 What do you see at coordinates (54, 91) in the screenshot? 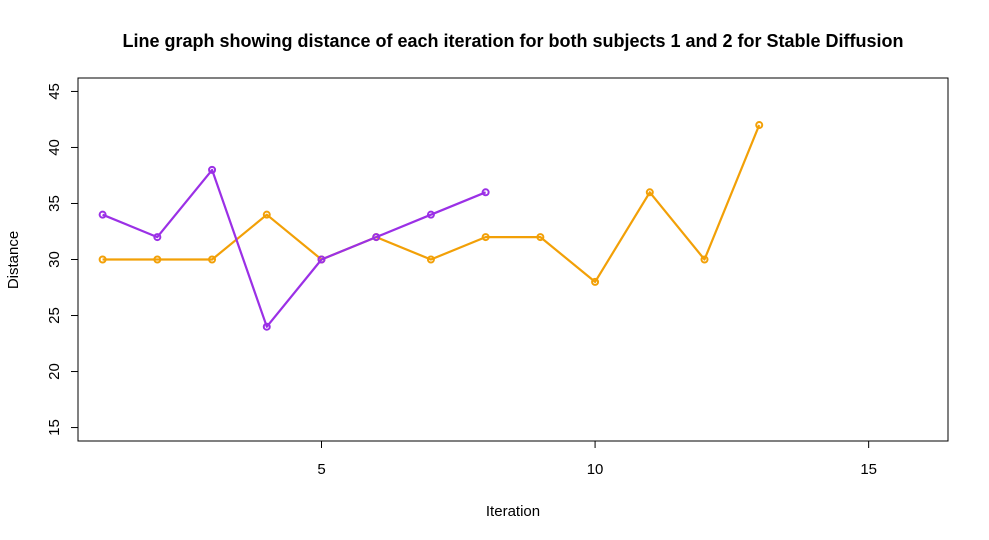
I see `y-tick-label: 45` at bounding box center [54, 91].